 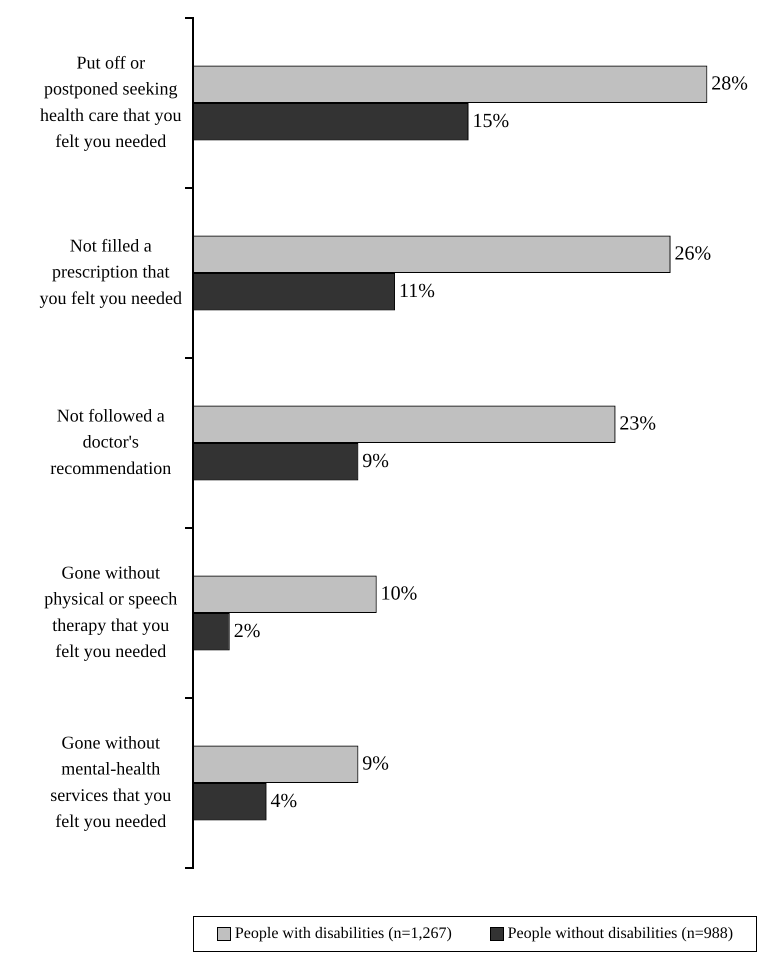 I want to click on data-label: 15%, so click(x=491, y=121).